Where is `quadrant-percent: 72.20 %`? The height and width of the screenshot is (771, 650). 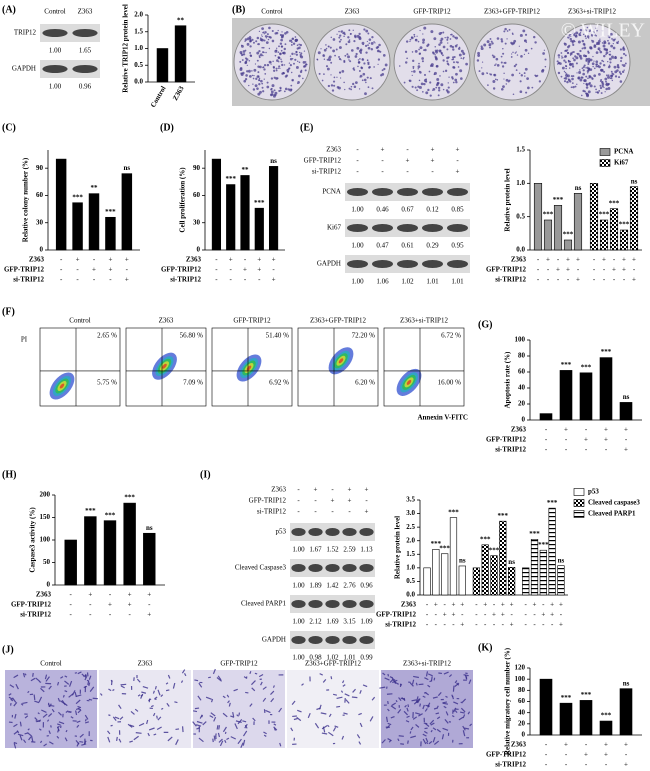 quadrant-percent: 72.20 % is located at coordinates (364, 336).